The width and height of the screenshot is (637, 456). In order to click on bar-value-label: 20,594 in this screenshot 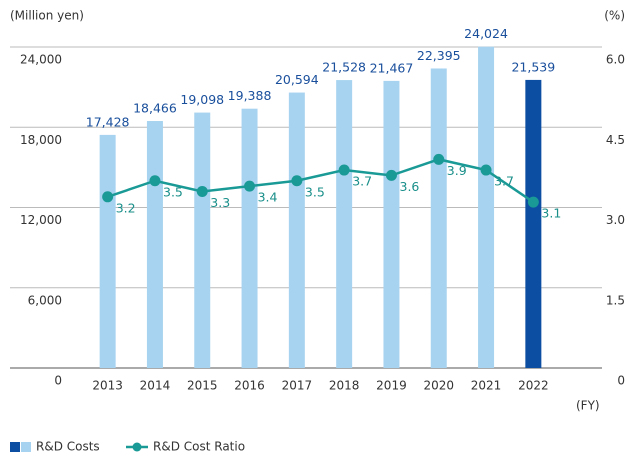, I will do `click(297, 79)`.